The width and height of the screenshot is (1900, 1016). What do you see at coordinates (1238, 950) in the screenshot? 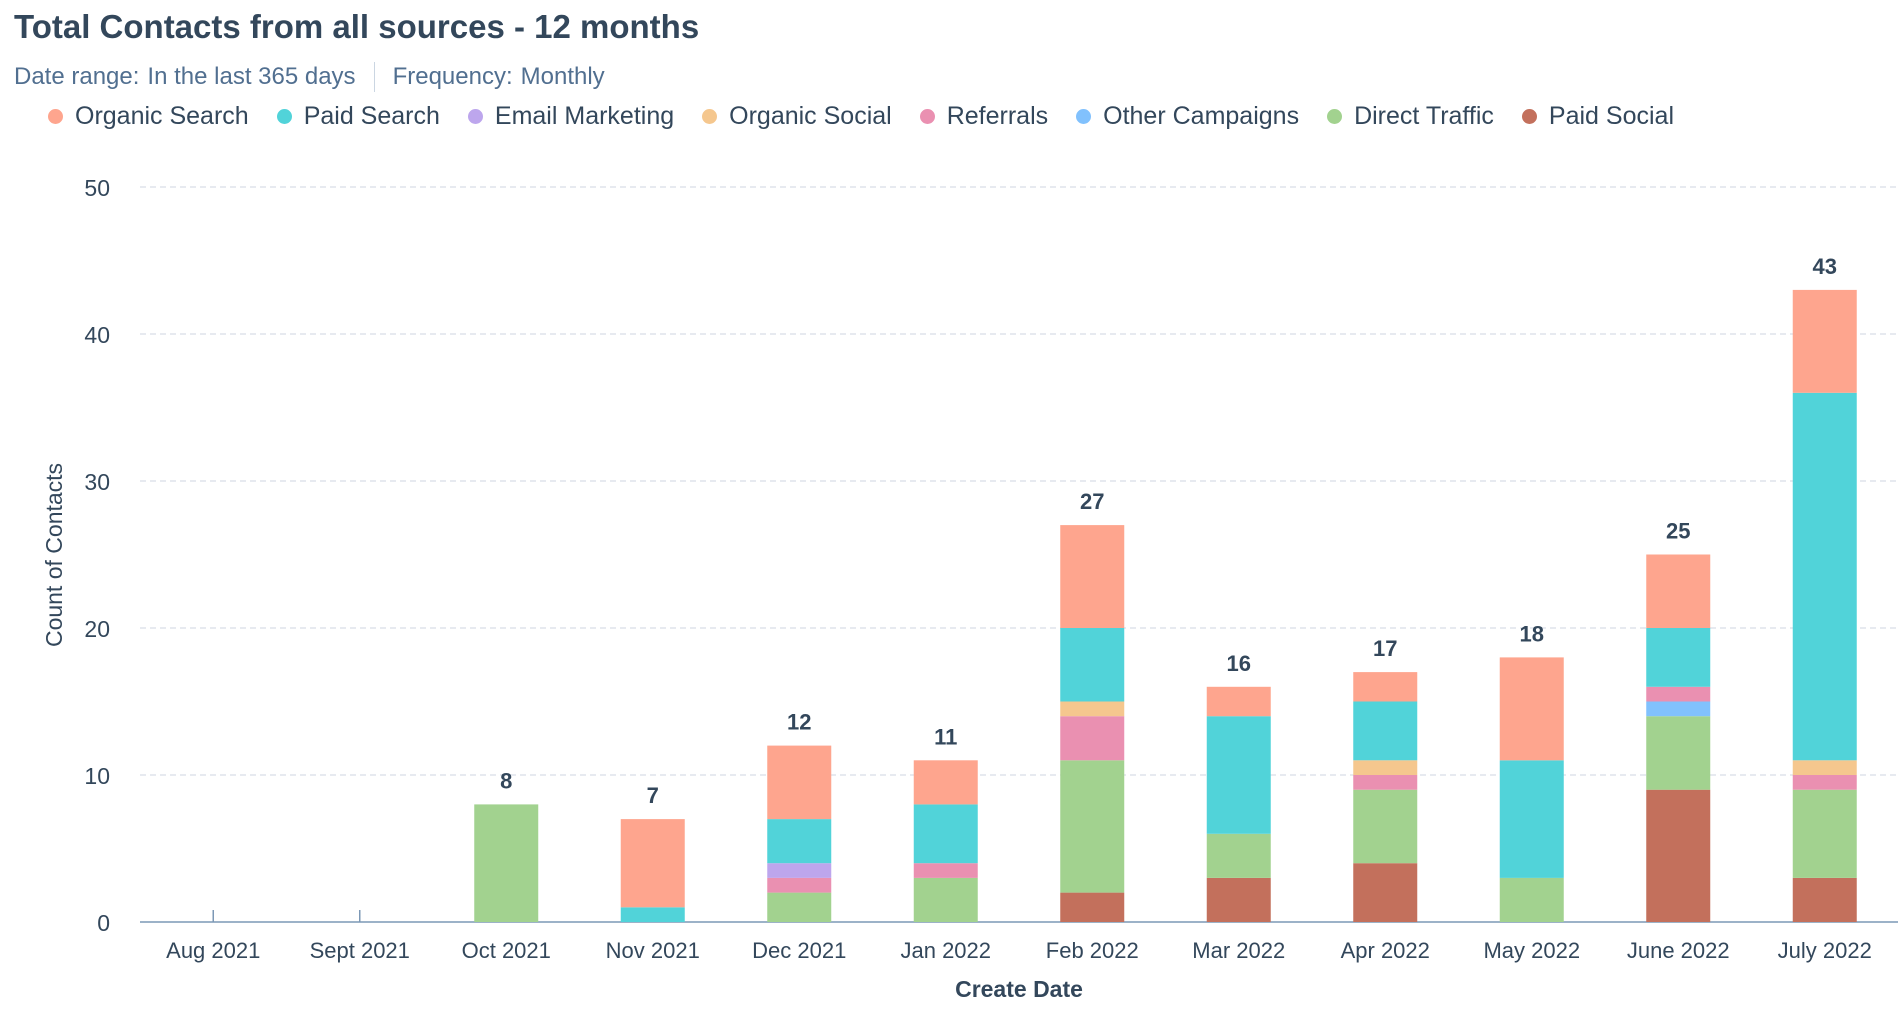
I see `x-tick-label: Mar 2022` at bounding box center [1238, 950].